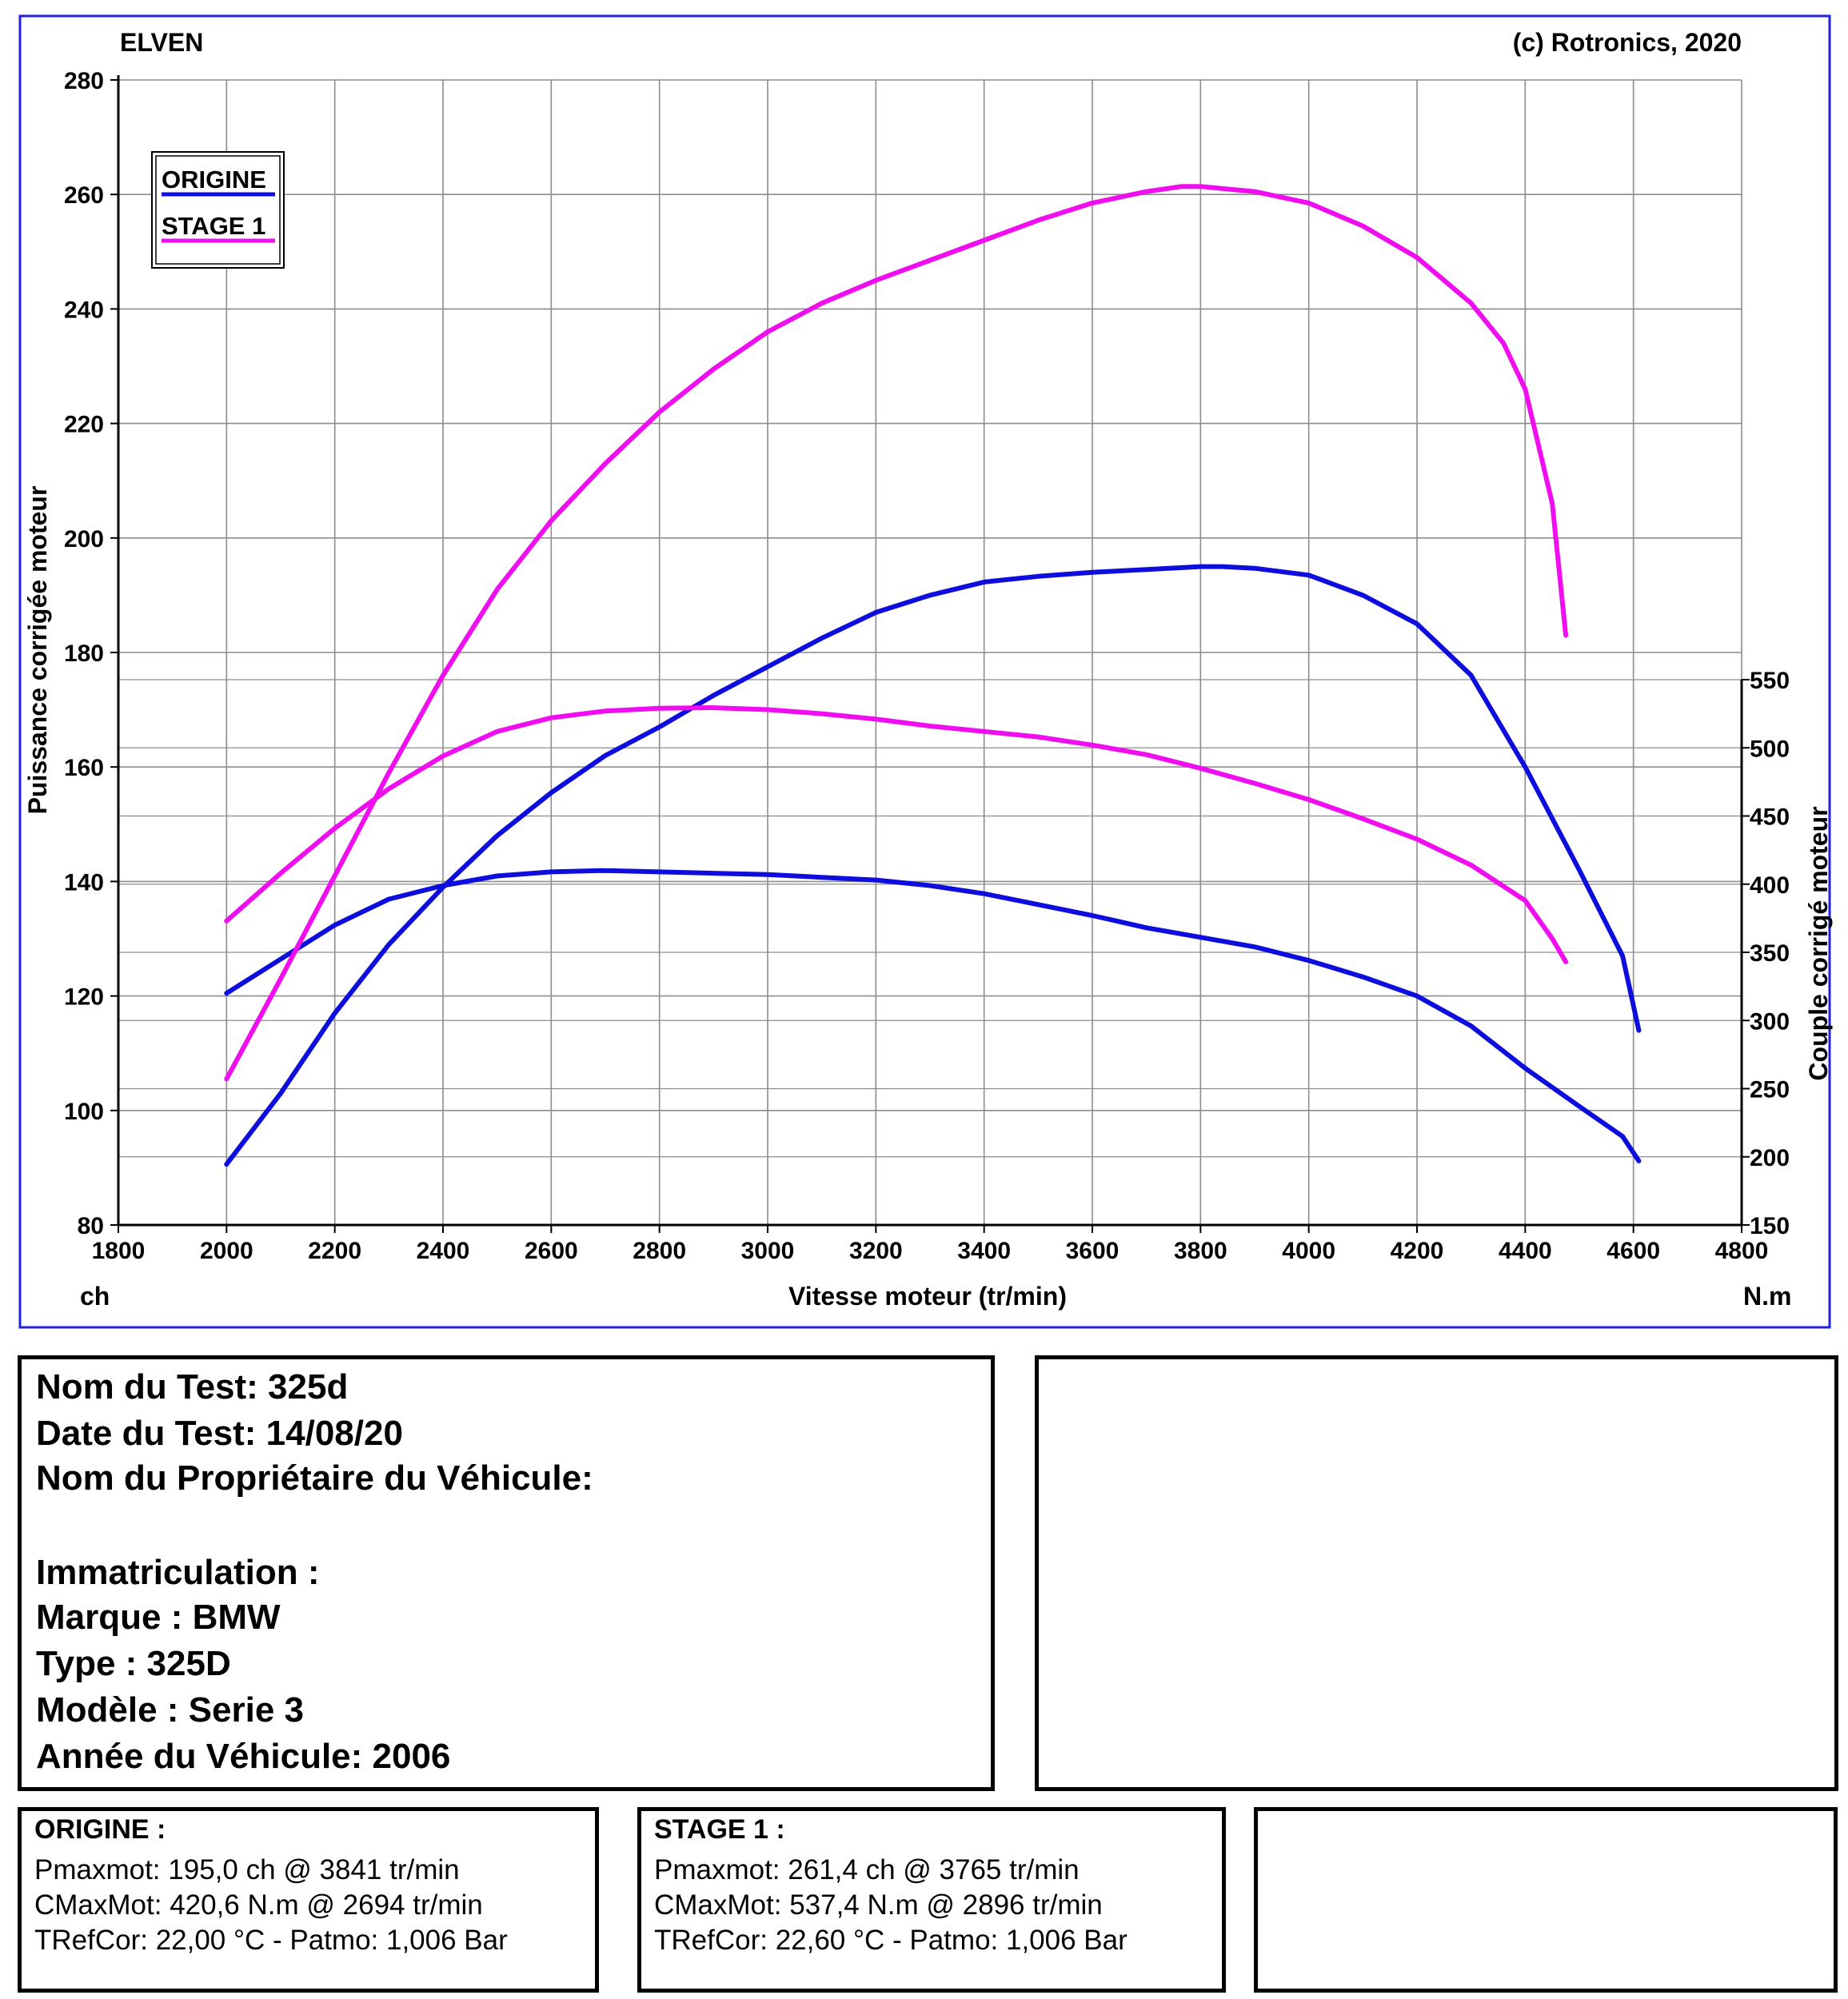 Image resolution: width=1848 pixels, height=1999 pixels. Describe the element at coordinates (161, 43) in the screenshot. I see `header-left-label: ELVEN` at that location.